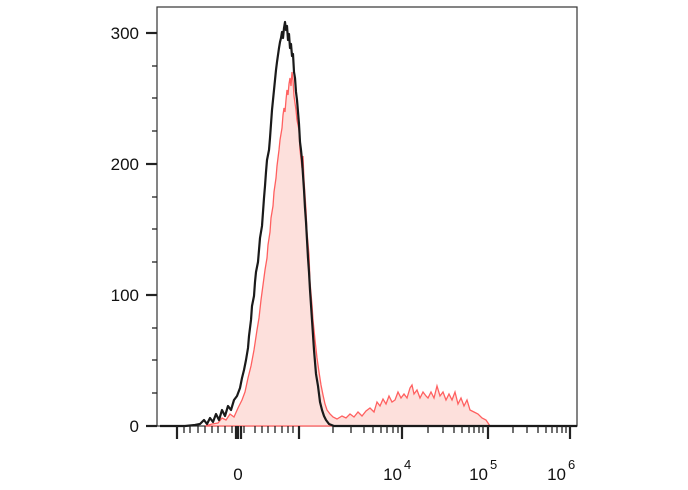  Describe the element at coordinates (125, 164) in the screenshot. I see `y-tick-label-200: 200` at that location.